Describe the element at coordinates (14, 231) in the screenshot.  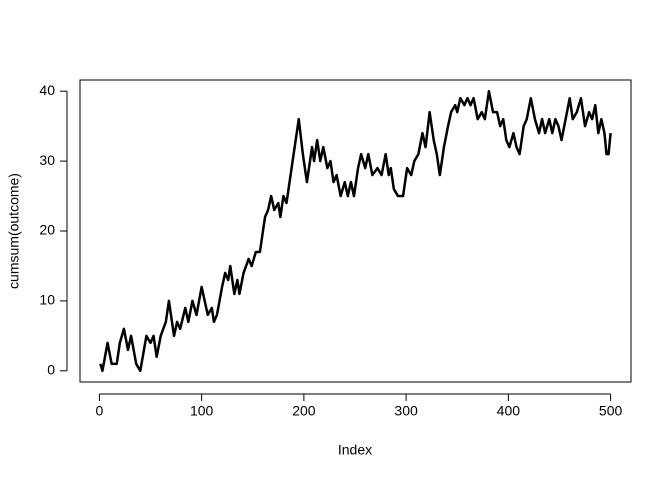
I see `y-axis-title: cumsum(outcome)` at that location.